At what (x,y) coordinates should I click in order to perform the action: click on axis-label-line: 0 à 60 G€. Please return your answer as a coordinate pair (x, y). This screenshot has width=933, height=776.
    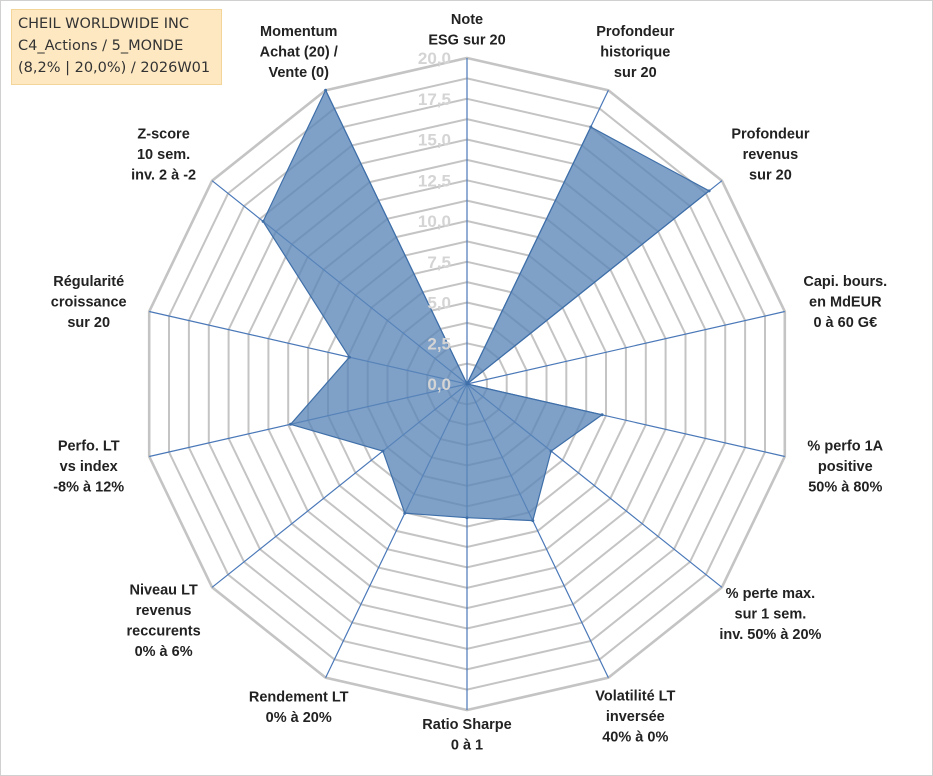
    Looking at the image, I should click on (845, 323).